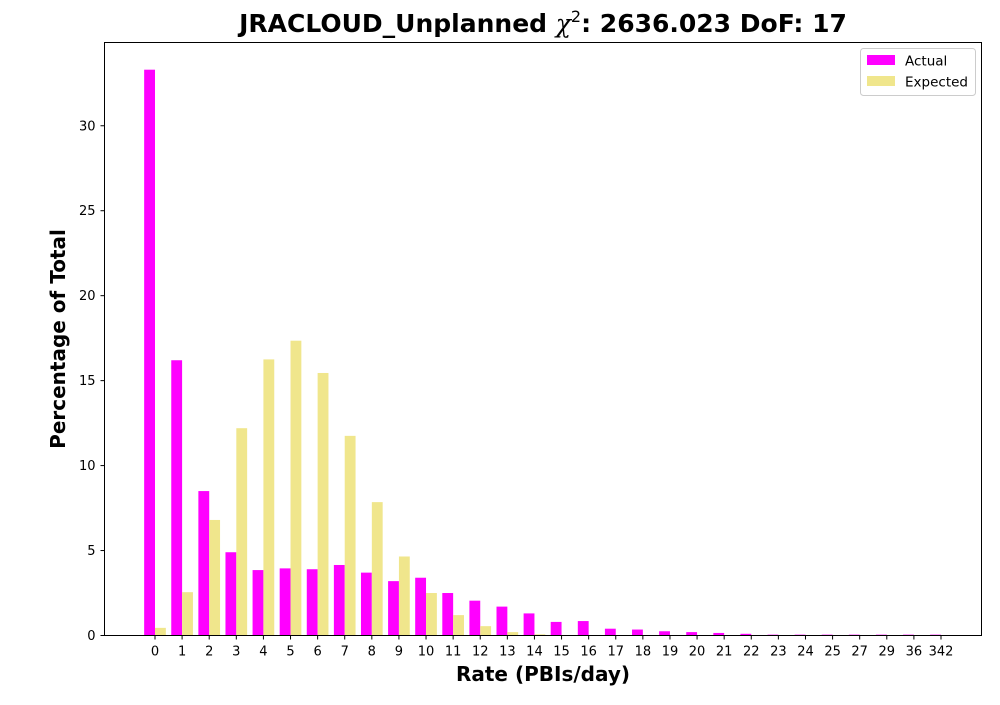 Image resolution: width=1000 pixels, height=705 pixels. I want to click on x-tick-label: 7, so click(345, 652).